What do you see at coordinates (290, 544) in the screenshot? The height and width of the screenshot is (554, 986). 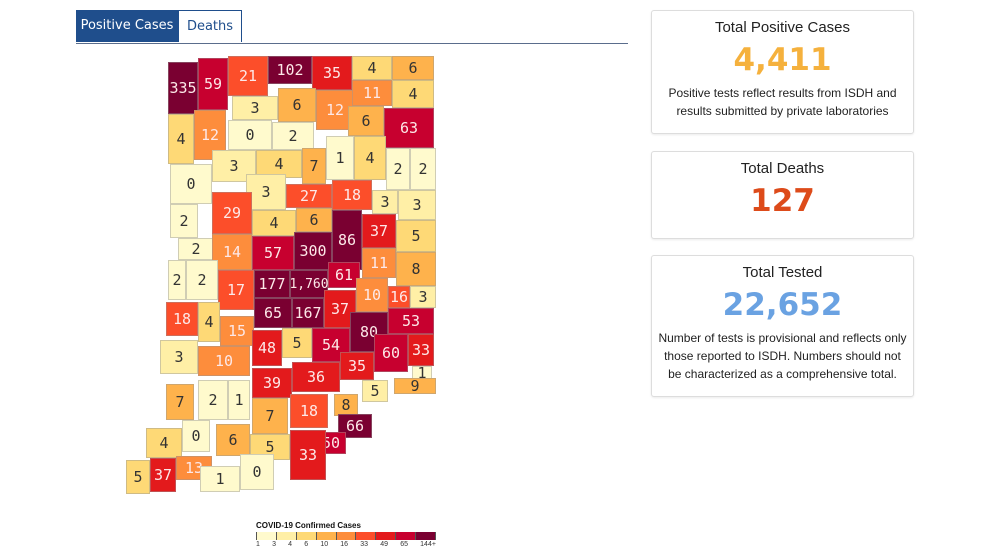 I see `legend-tick: 4` at bounding box center [290, 544].